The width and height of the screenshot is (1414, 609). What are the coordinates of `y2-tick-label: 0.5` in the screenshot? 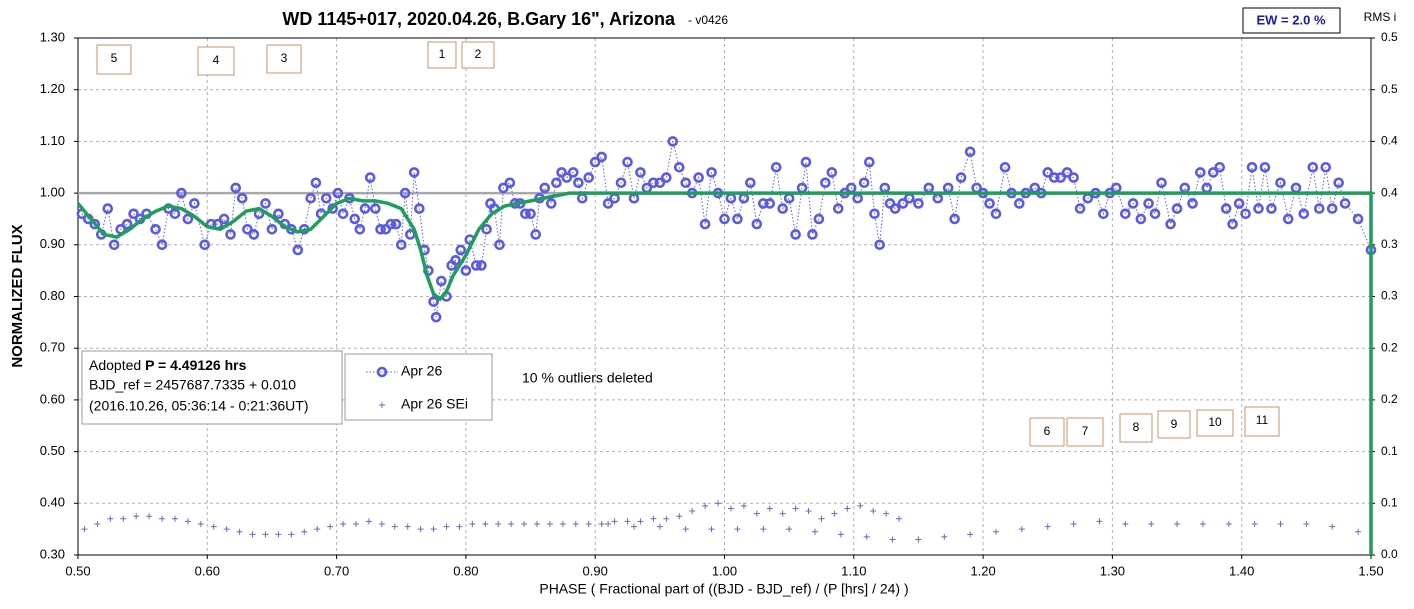 It's located at (1389, 37).